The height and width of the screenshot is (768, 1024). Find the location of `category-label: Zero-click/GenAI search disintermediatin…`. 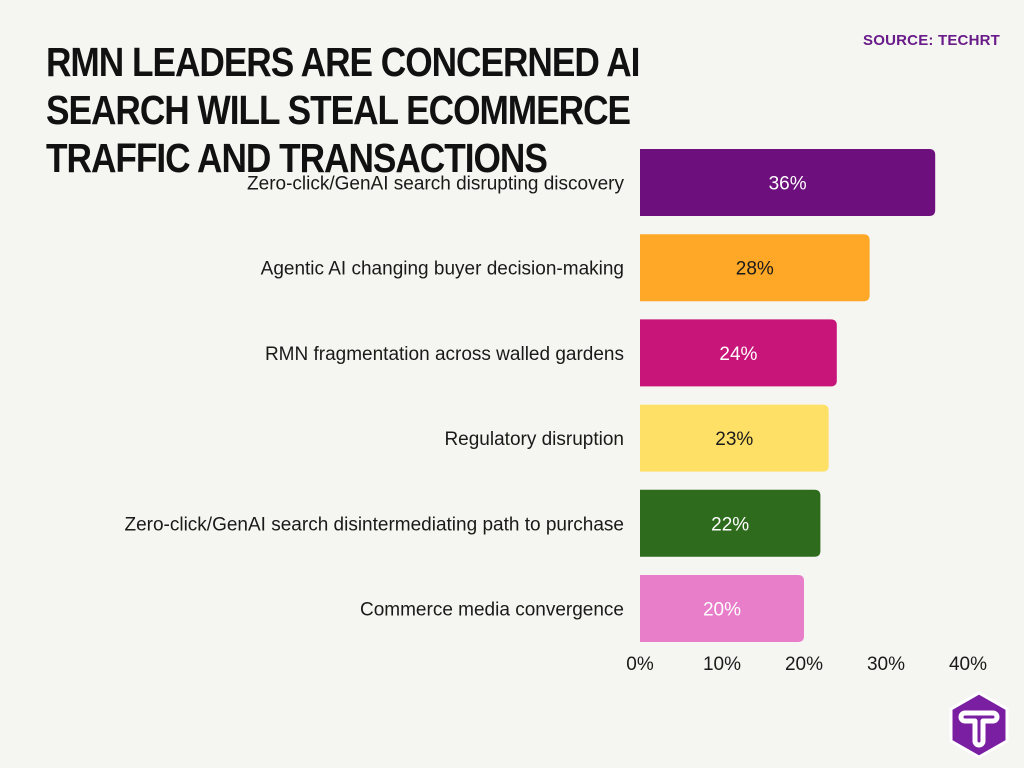

category-label: Zero-click/GenAI search disintermediatin… is located at coordinates (374, 524).